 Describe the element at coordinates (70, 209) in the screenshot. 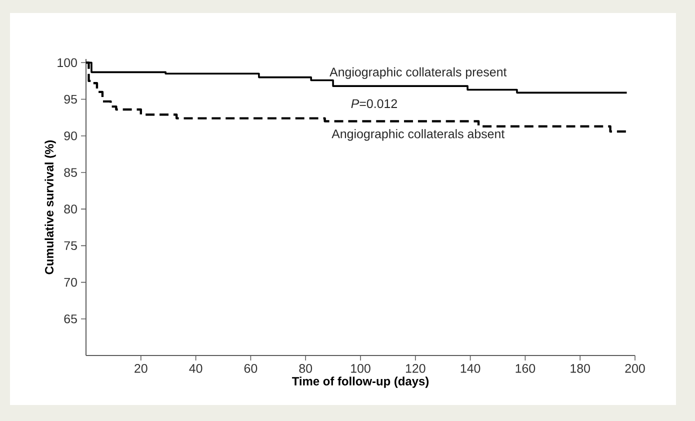

I see `y-tick-label: 80` at that location.